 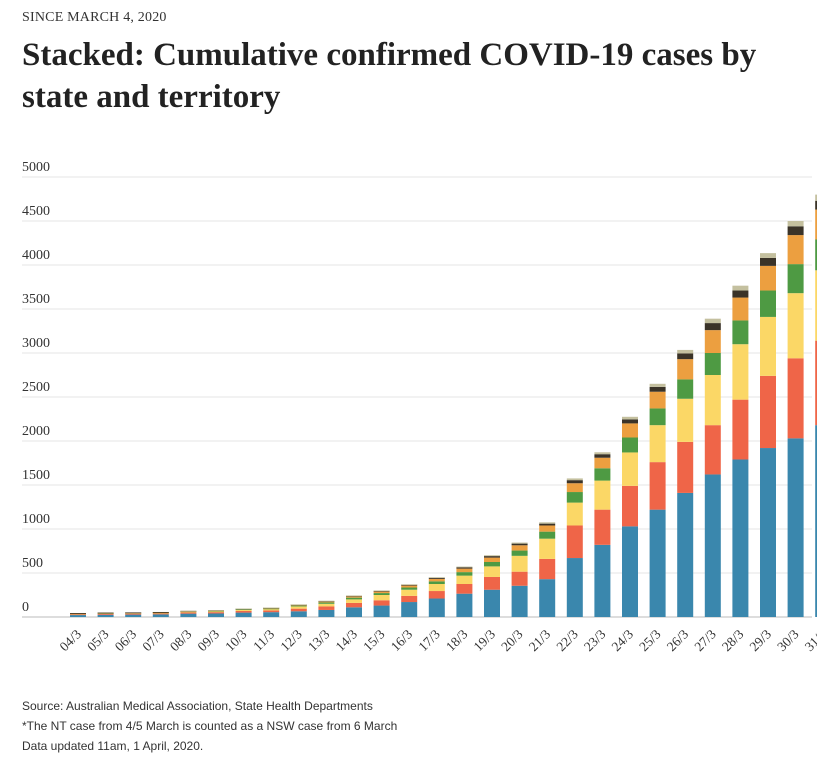 What do you see at coordinates (788, 640) in the screenshot?
I see `x-tick-label: 30/3` at bounding box center [788, 640].